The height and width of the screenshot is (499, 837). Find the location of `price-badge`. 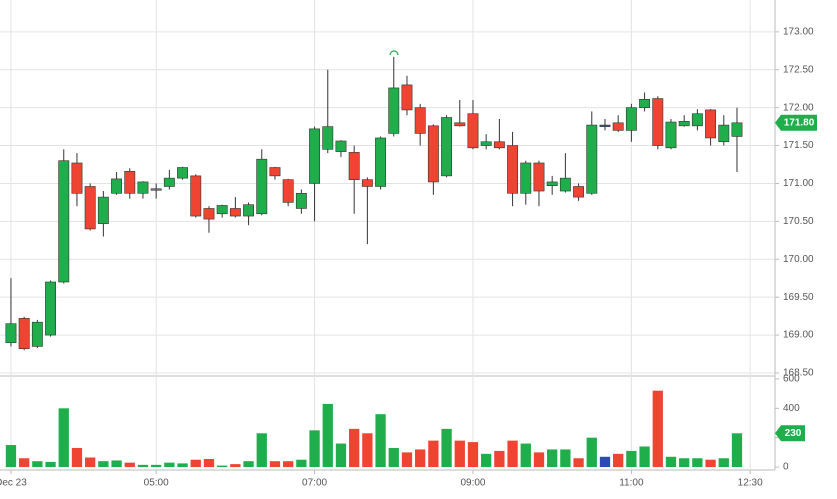

price-badge is located at coordinates (796, 122).